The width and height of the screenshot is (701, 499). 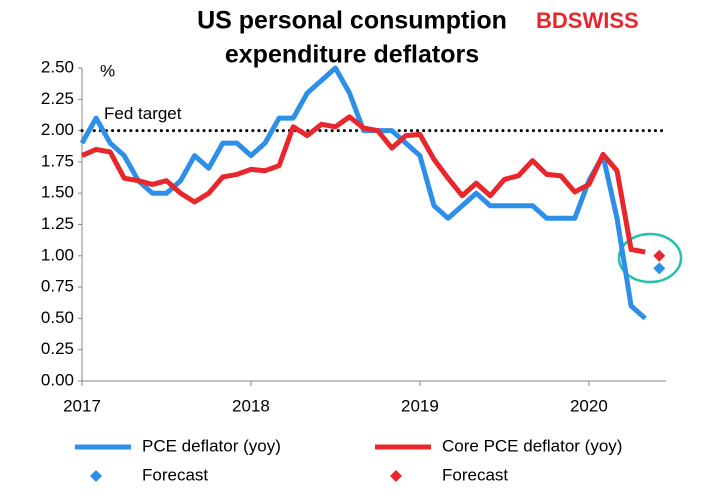 What do you see at coordinates (352, 55) in the screenshot?
I see `chart-title: expenditure deflators` at bounding box center [352, 55].